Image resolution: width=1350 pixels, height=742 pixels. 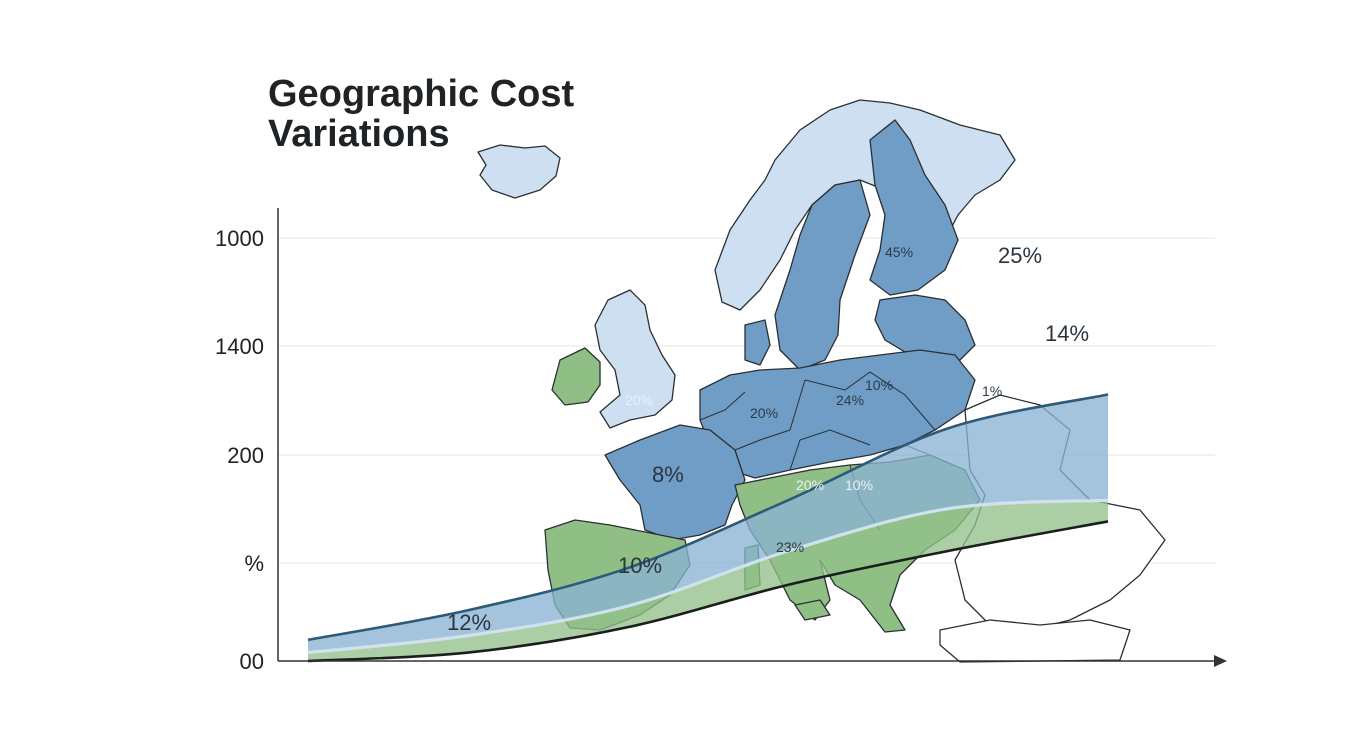 I want to click on denmark-shape, so click(x=757, y=342).